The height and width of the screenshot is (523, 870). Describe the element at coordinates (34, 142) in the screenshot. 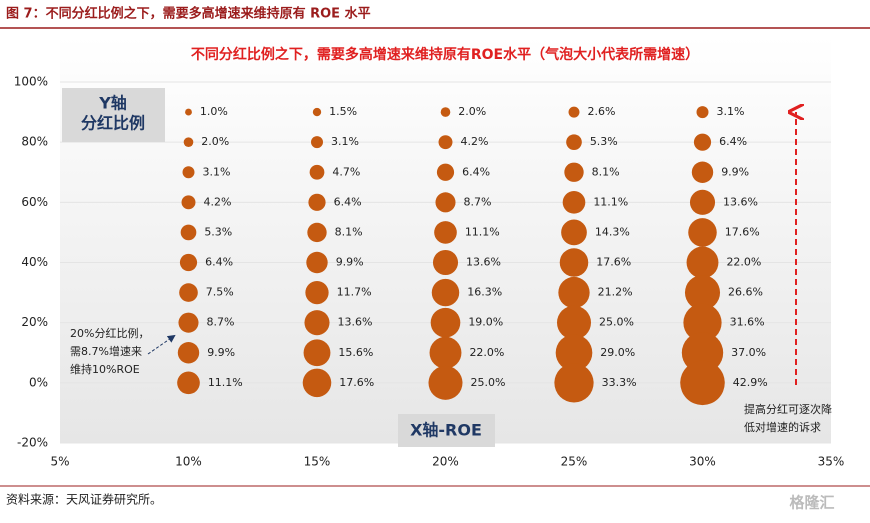

I see `y-tick-label: 80%` at that location.